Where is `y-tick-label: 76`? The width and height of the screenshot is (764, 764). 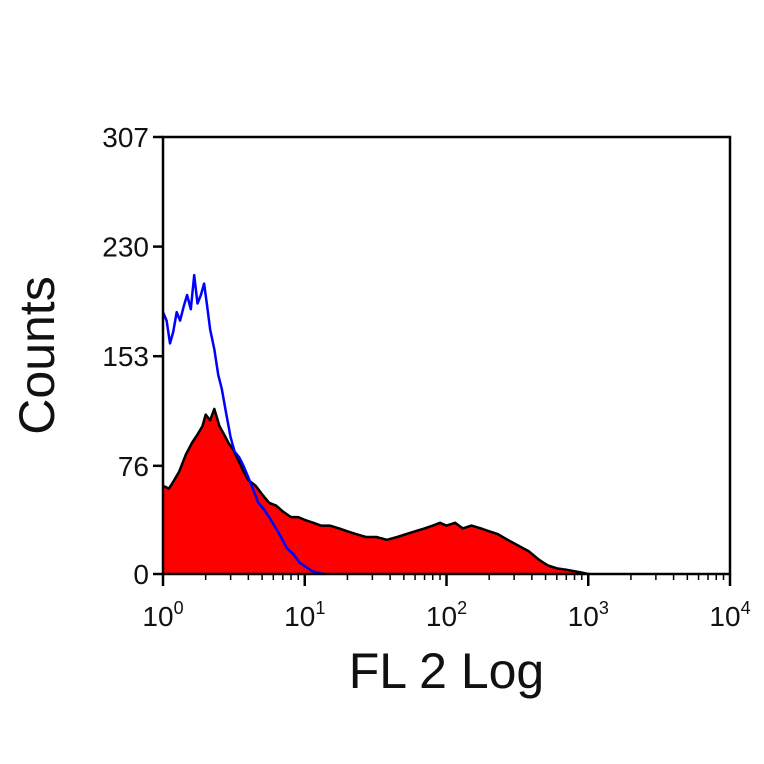
y-tick-label: 76 is located at coordinates (133, 466).